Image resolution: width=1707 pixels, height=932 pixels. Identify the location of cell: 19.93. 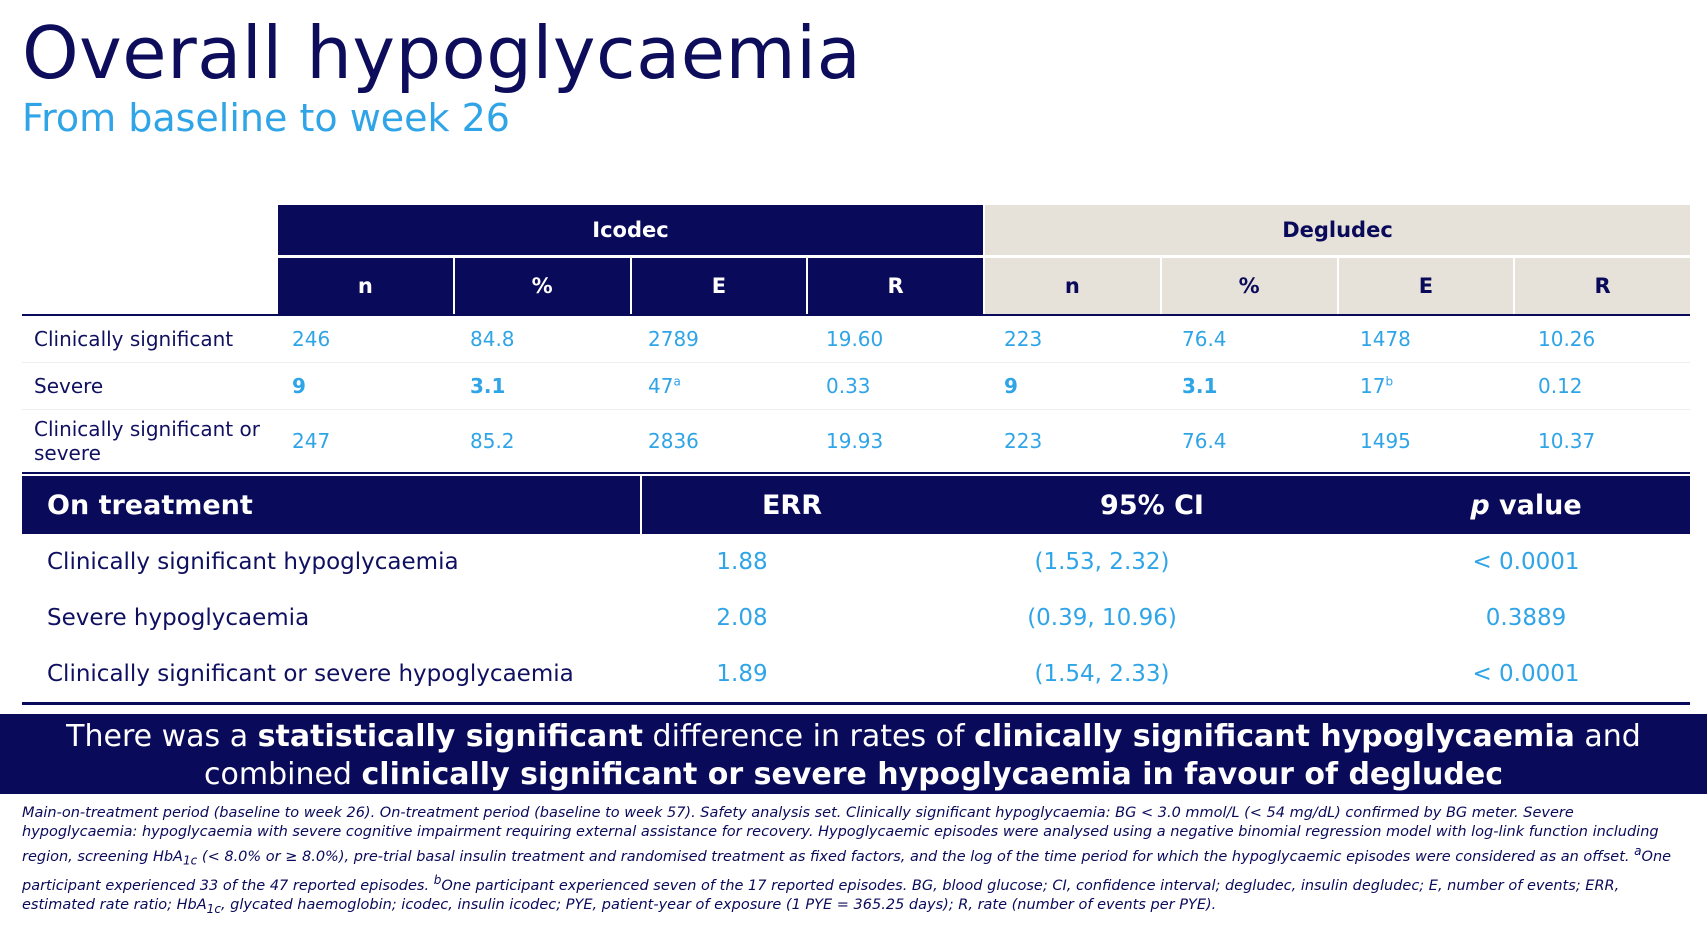
(855, 441).